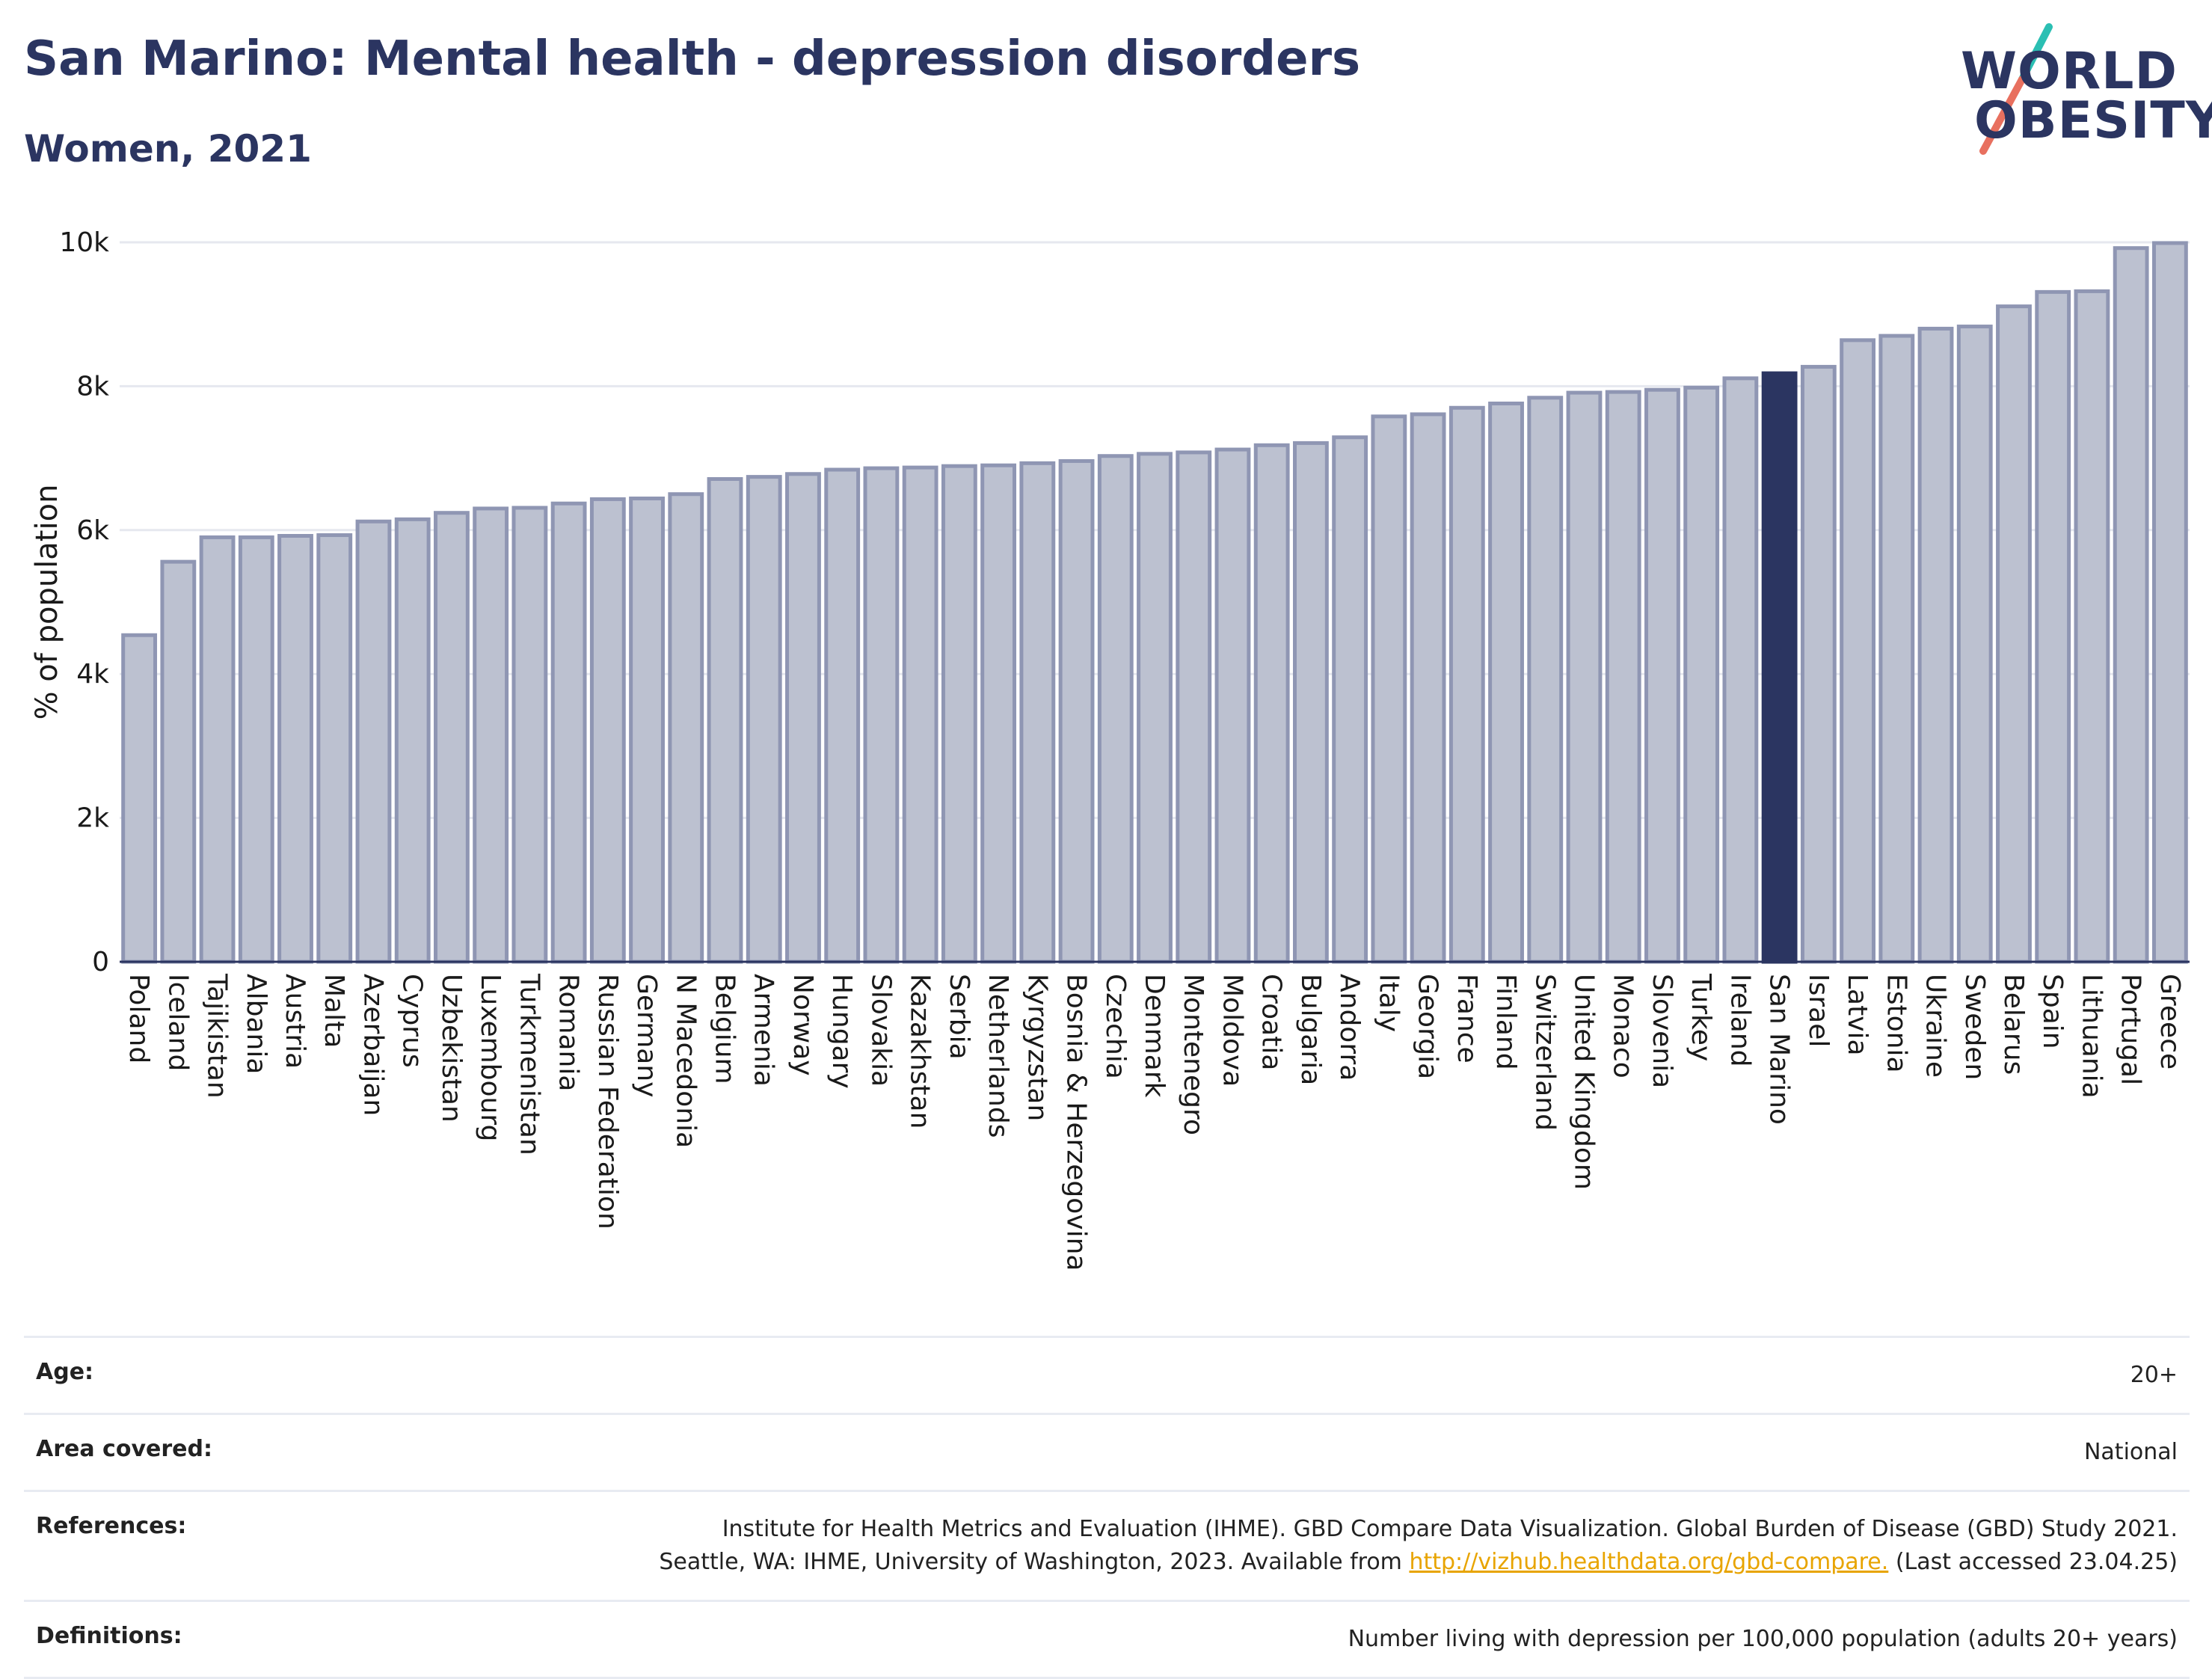 This screenshot has width=2212, height=1679. Describe the element at coordinates (802, 1025) in the screenshot. I see `x-tick-label: Norway` at that location.